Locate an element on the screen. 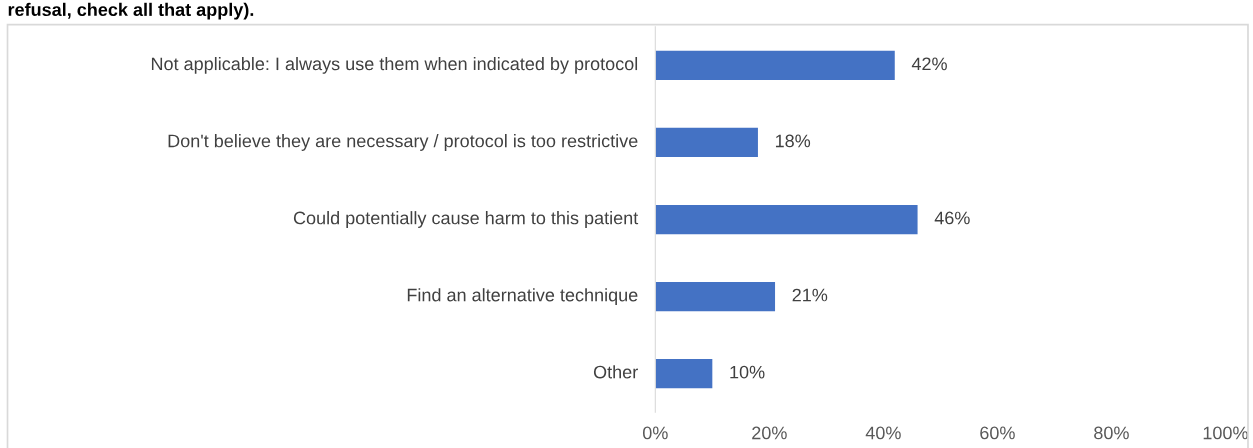 The image size is (1253, 448). y-tick-label: Don't believe they are necessary / protocol is too restrictive is located at coordinates (403, 142).